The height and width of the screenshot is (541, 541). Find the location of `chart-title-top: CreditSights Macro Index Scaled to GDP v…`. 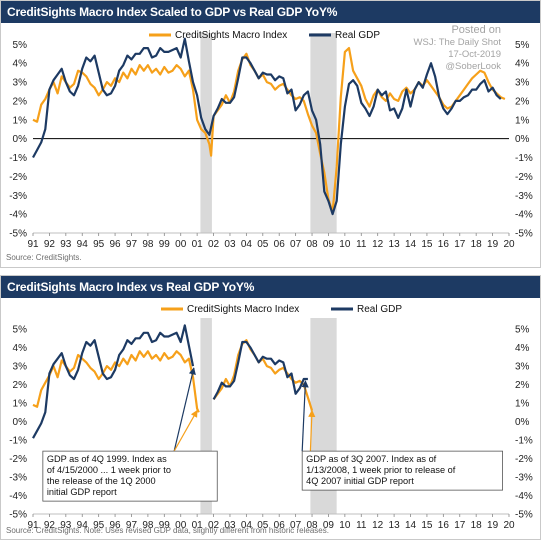

chart-title-top: CreditSights Macro Index Scaled to GDP v… is located at coordinates (270, 12).